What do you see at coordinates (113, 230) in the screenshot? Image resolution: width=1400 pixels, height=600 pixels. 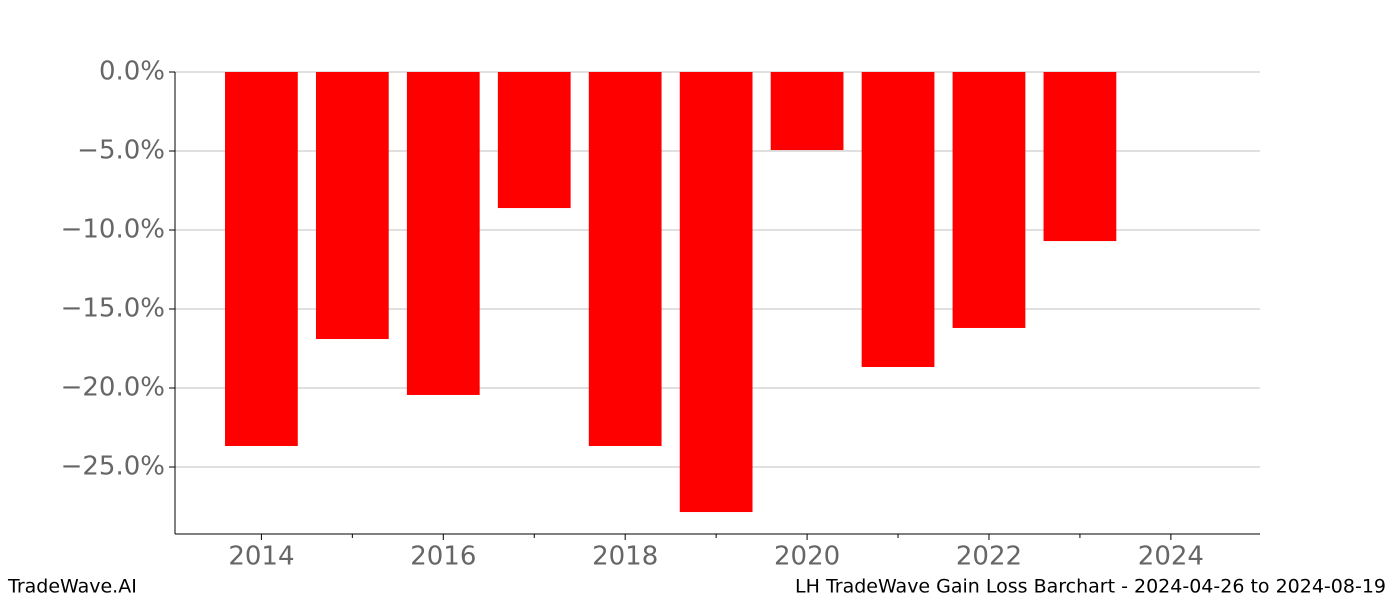 I see `y-tick-label: −10.0%` at bounding box center [113, 230].